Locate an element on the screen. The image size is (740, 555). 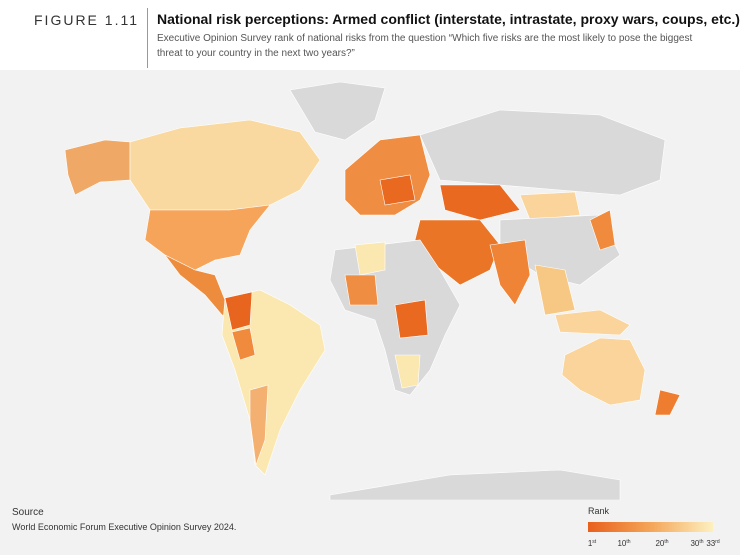
legend-tick-number: 20 is located at coordinates (659, 543).